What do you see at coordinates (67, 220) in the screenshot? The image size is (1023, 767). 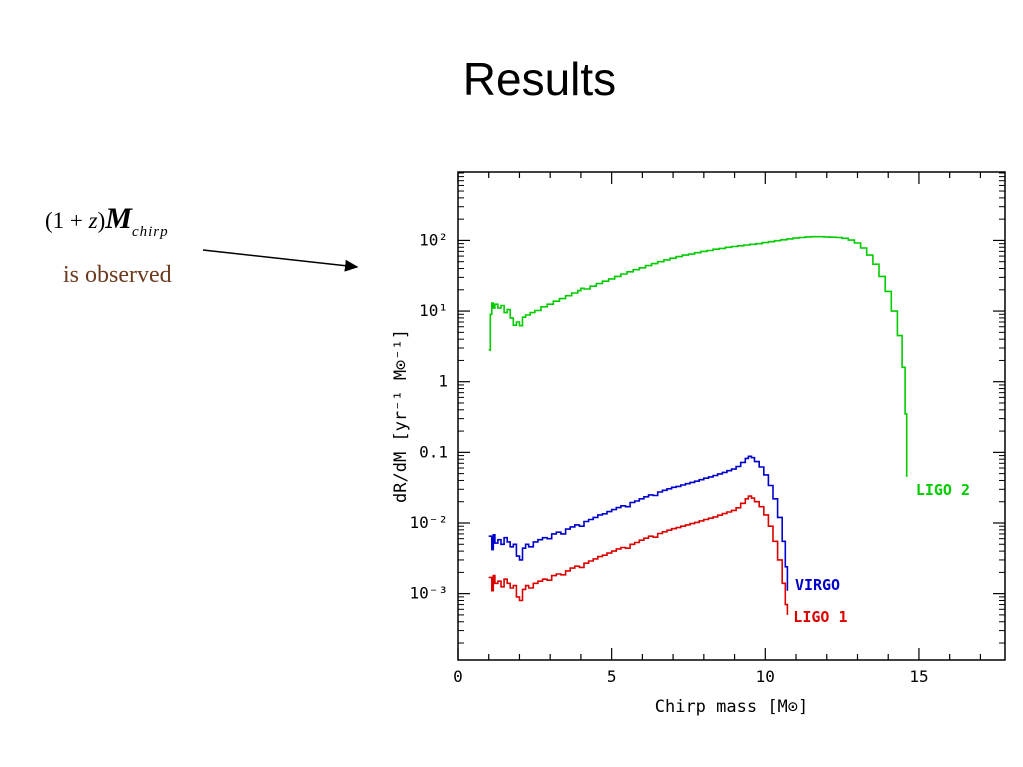 I see `formula-open: (1 +` at bounding box center [67, 220].